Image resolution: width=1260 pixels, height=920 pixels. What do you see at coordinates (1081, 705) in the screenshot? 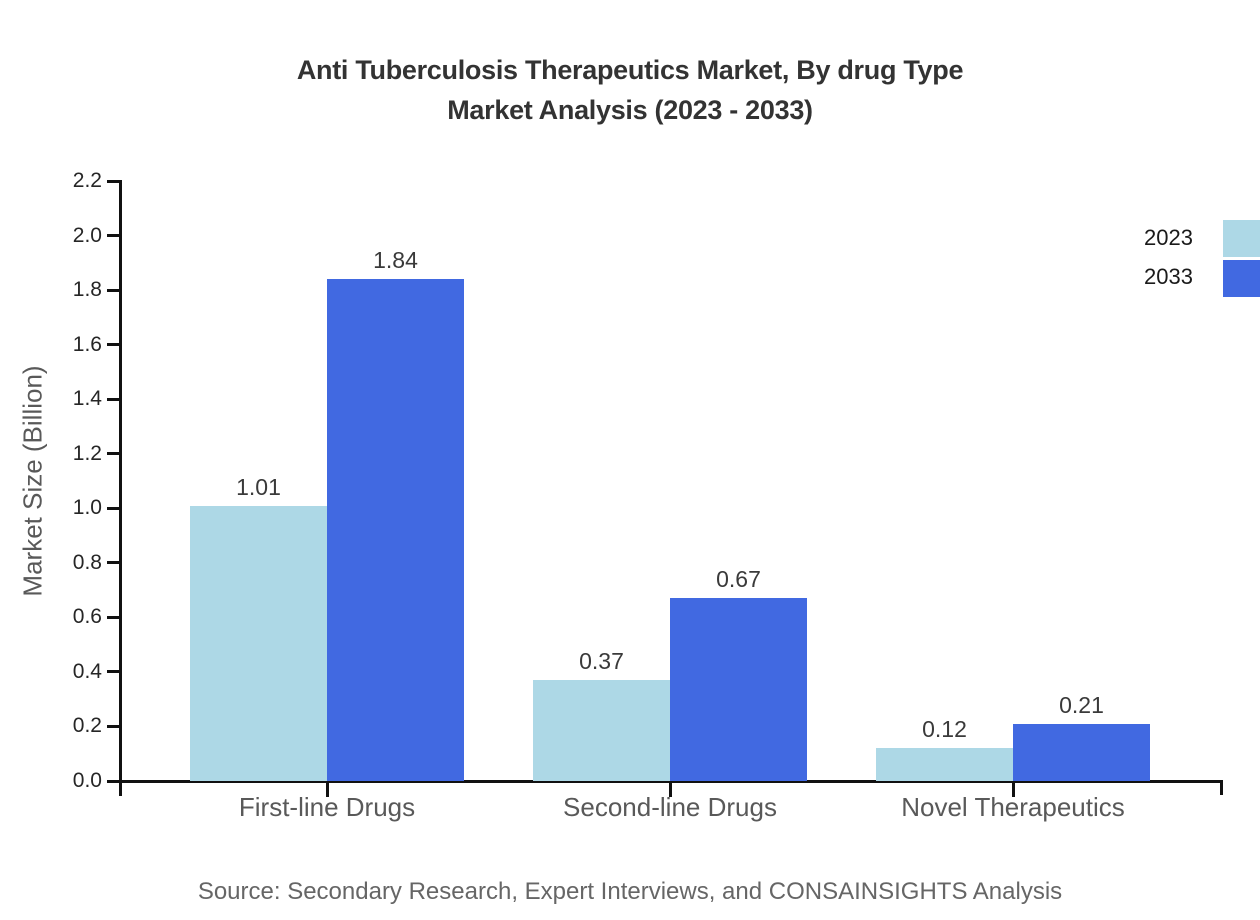
I see `bar-value-label: 0.21` at bounding box center [1081, 705].